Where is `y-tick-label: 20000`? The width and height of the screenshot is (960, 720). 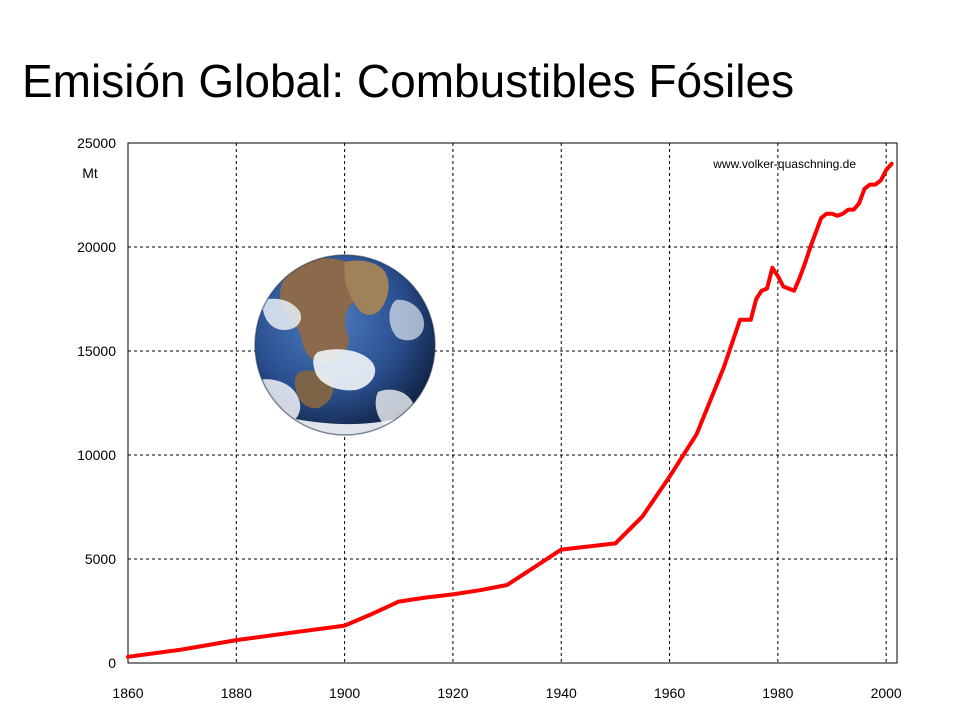 y-tick-label: 20000 is located at coordinates (96, 247).